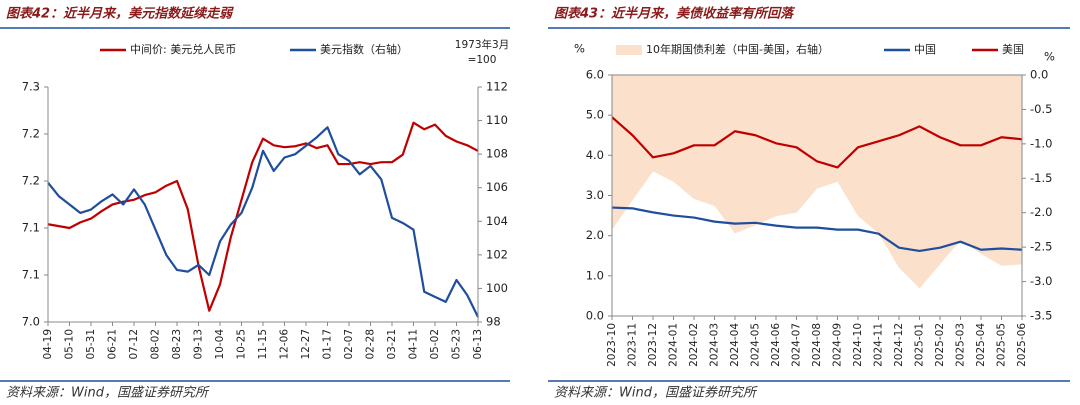  What do you see at coordinates (177, 344) in the screenshot?
I see `x-tick-label: 08-23` at bounding box center [177, 344].